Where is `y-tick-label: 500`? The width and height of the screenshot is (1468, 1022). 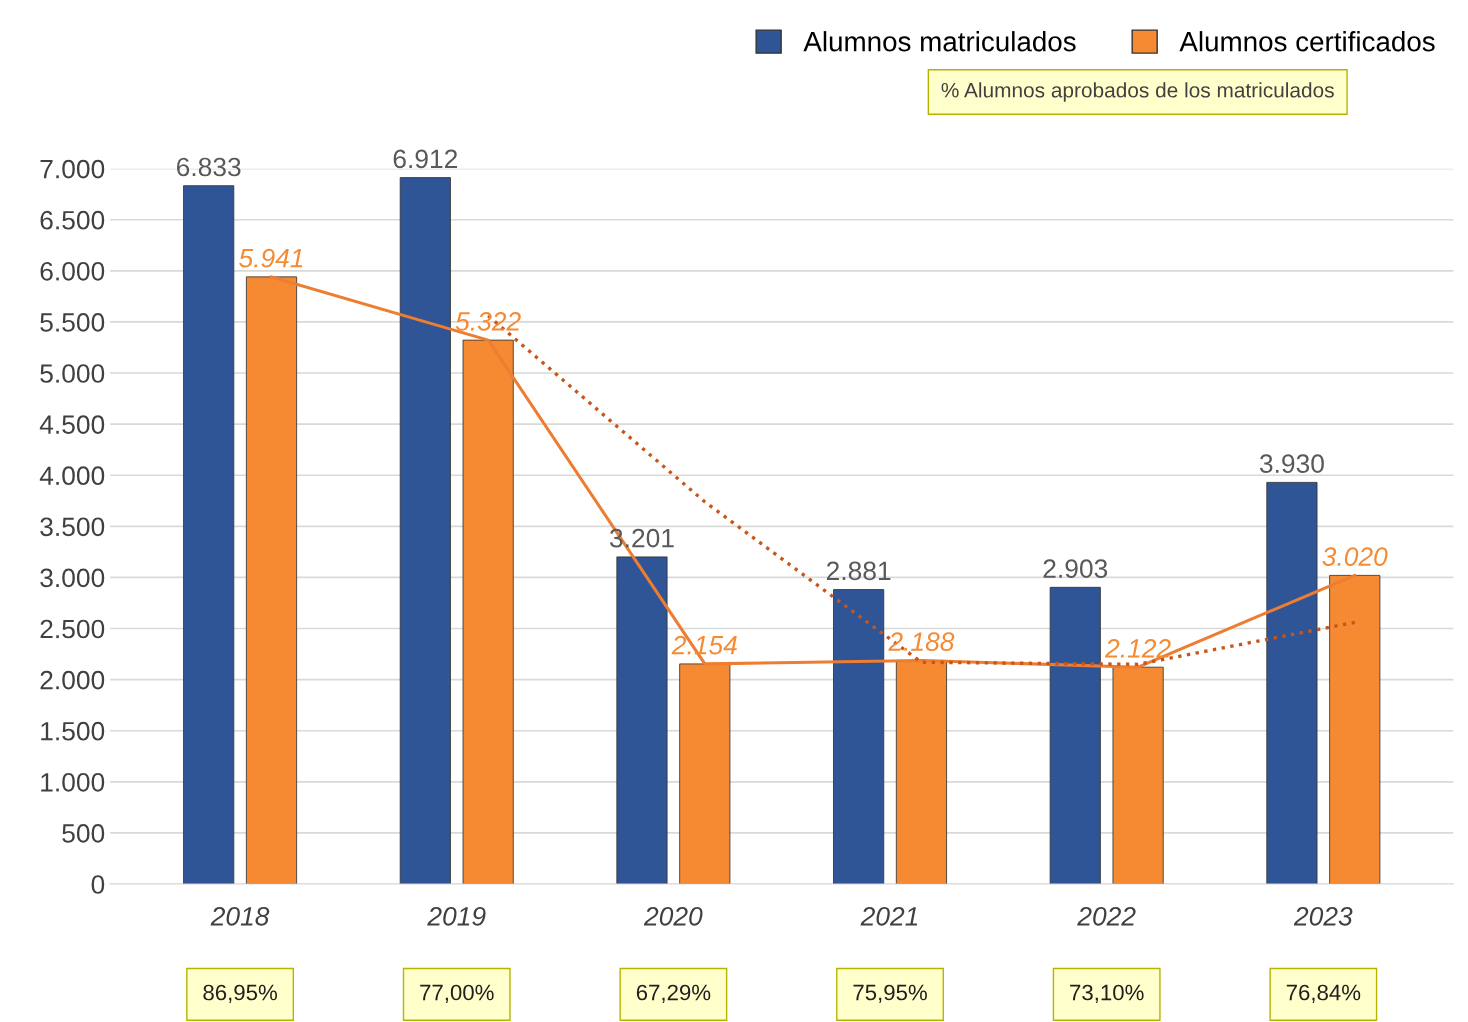
y-tick-label: 500 is located at coordinates (83, 833).